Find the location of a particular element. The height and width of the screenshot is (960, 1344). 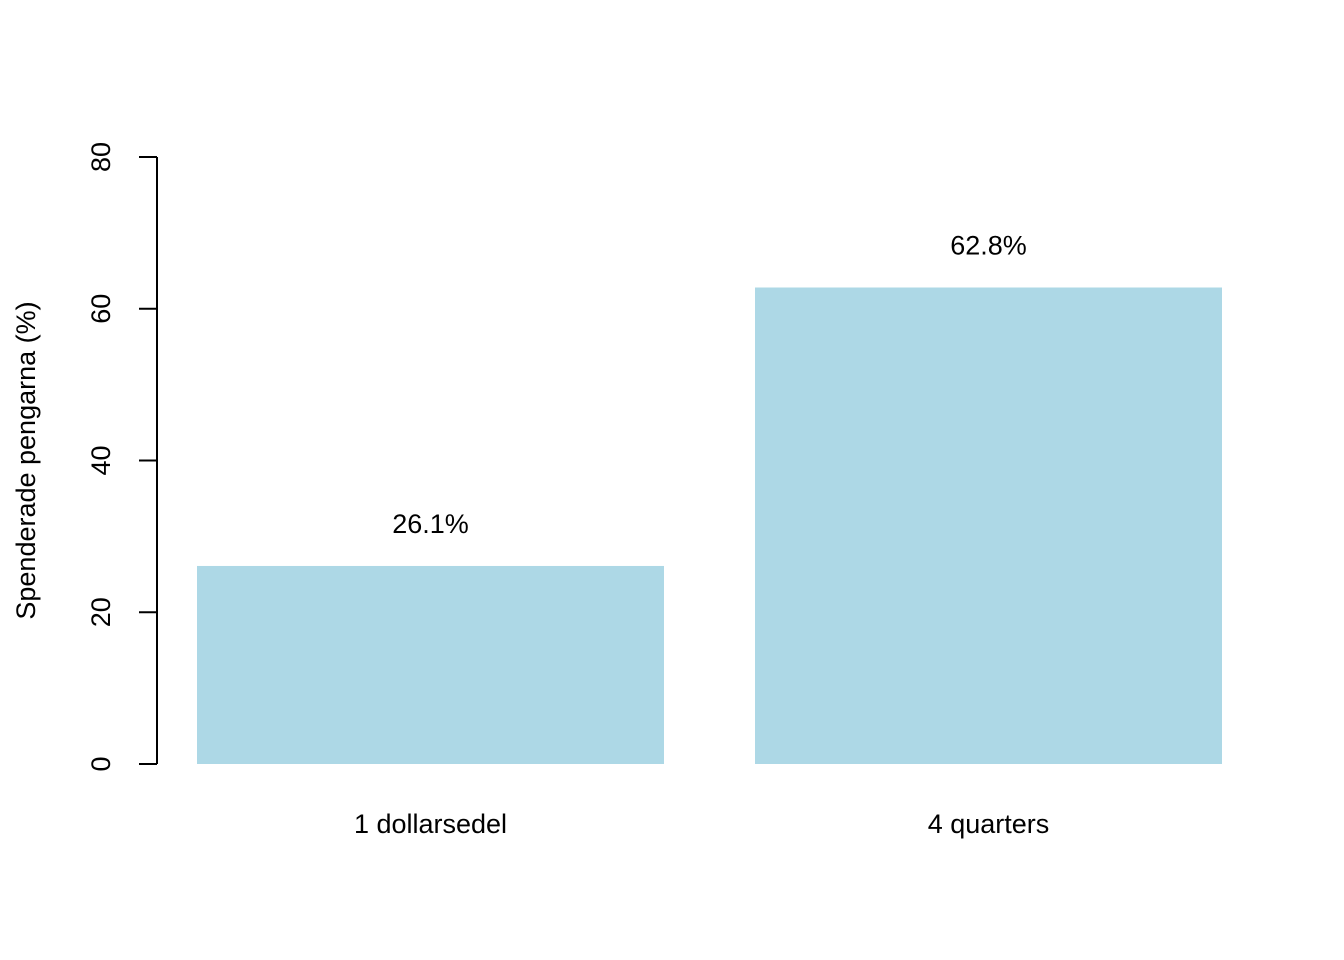

bar-value-label: 62.8% is located at coordinates (988, 246).